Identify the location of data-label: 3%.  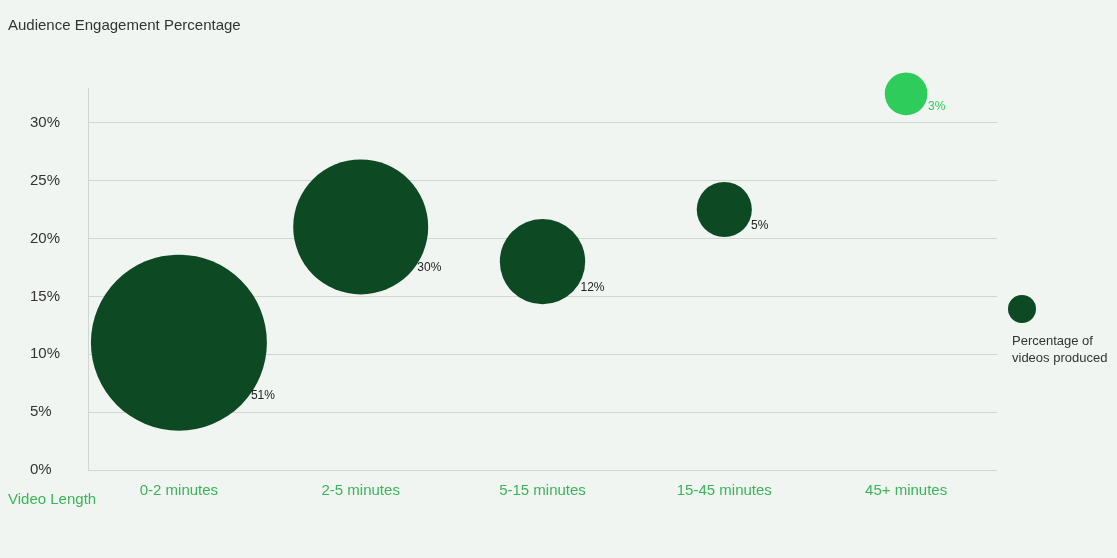
(937, 105).